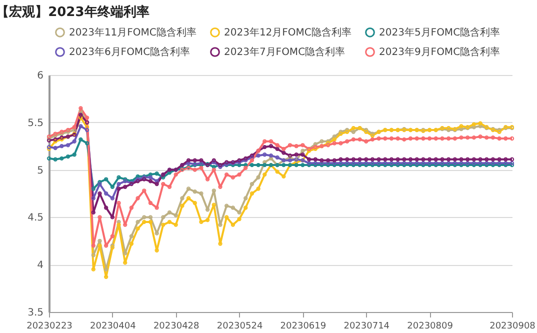  I want to click on y-tick-label: 4.5, so click(36, 218).